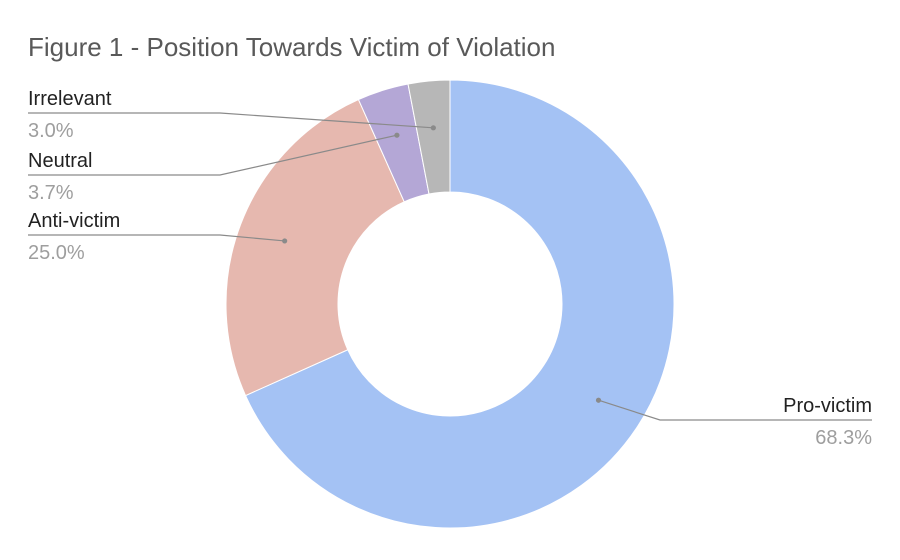  What do you see at coordinates (213, 155) in the screenshot?
I see `leader-line-neutral` at bounding box center [213, 155].